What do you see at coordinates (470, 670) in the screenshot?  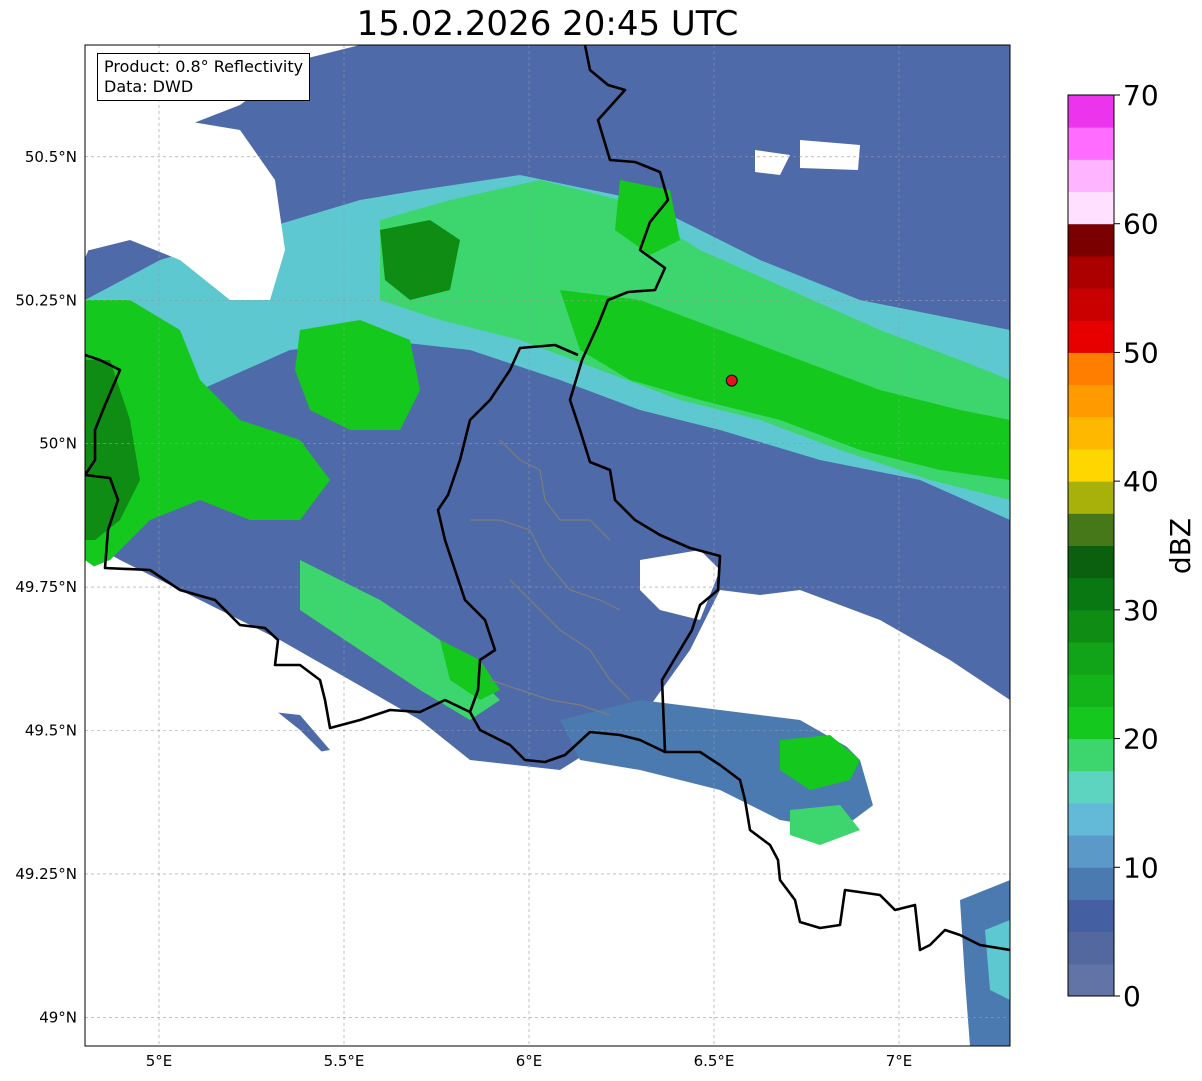 I see `echo-green-south-strong` at bounding box center [470, 670].